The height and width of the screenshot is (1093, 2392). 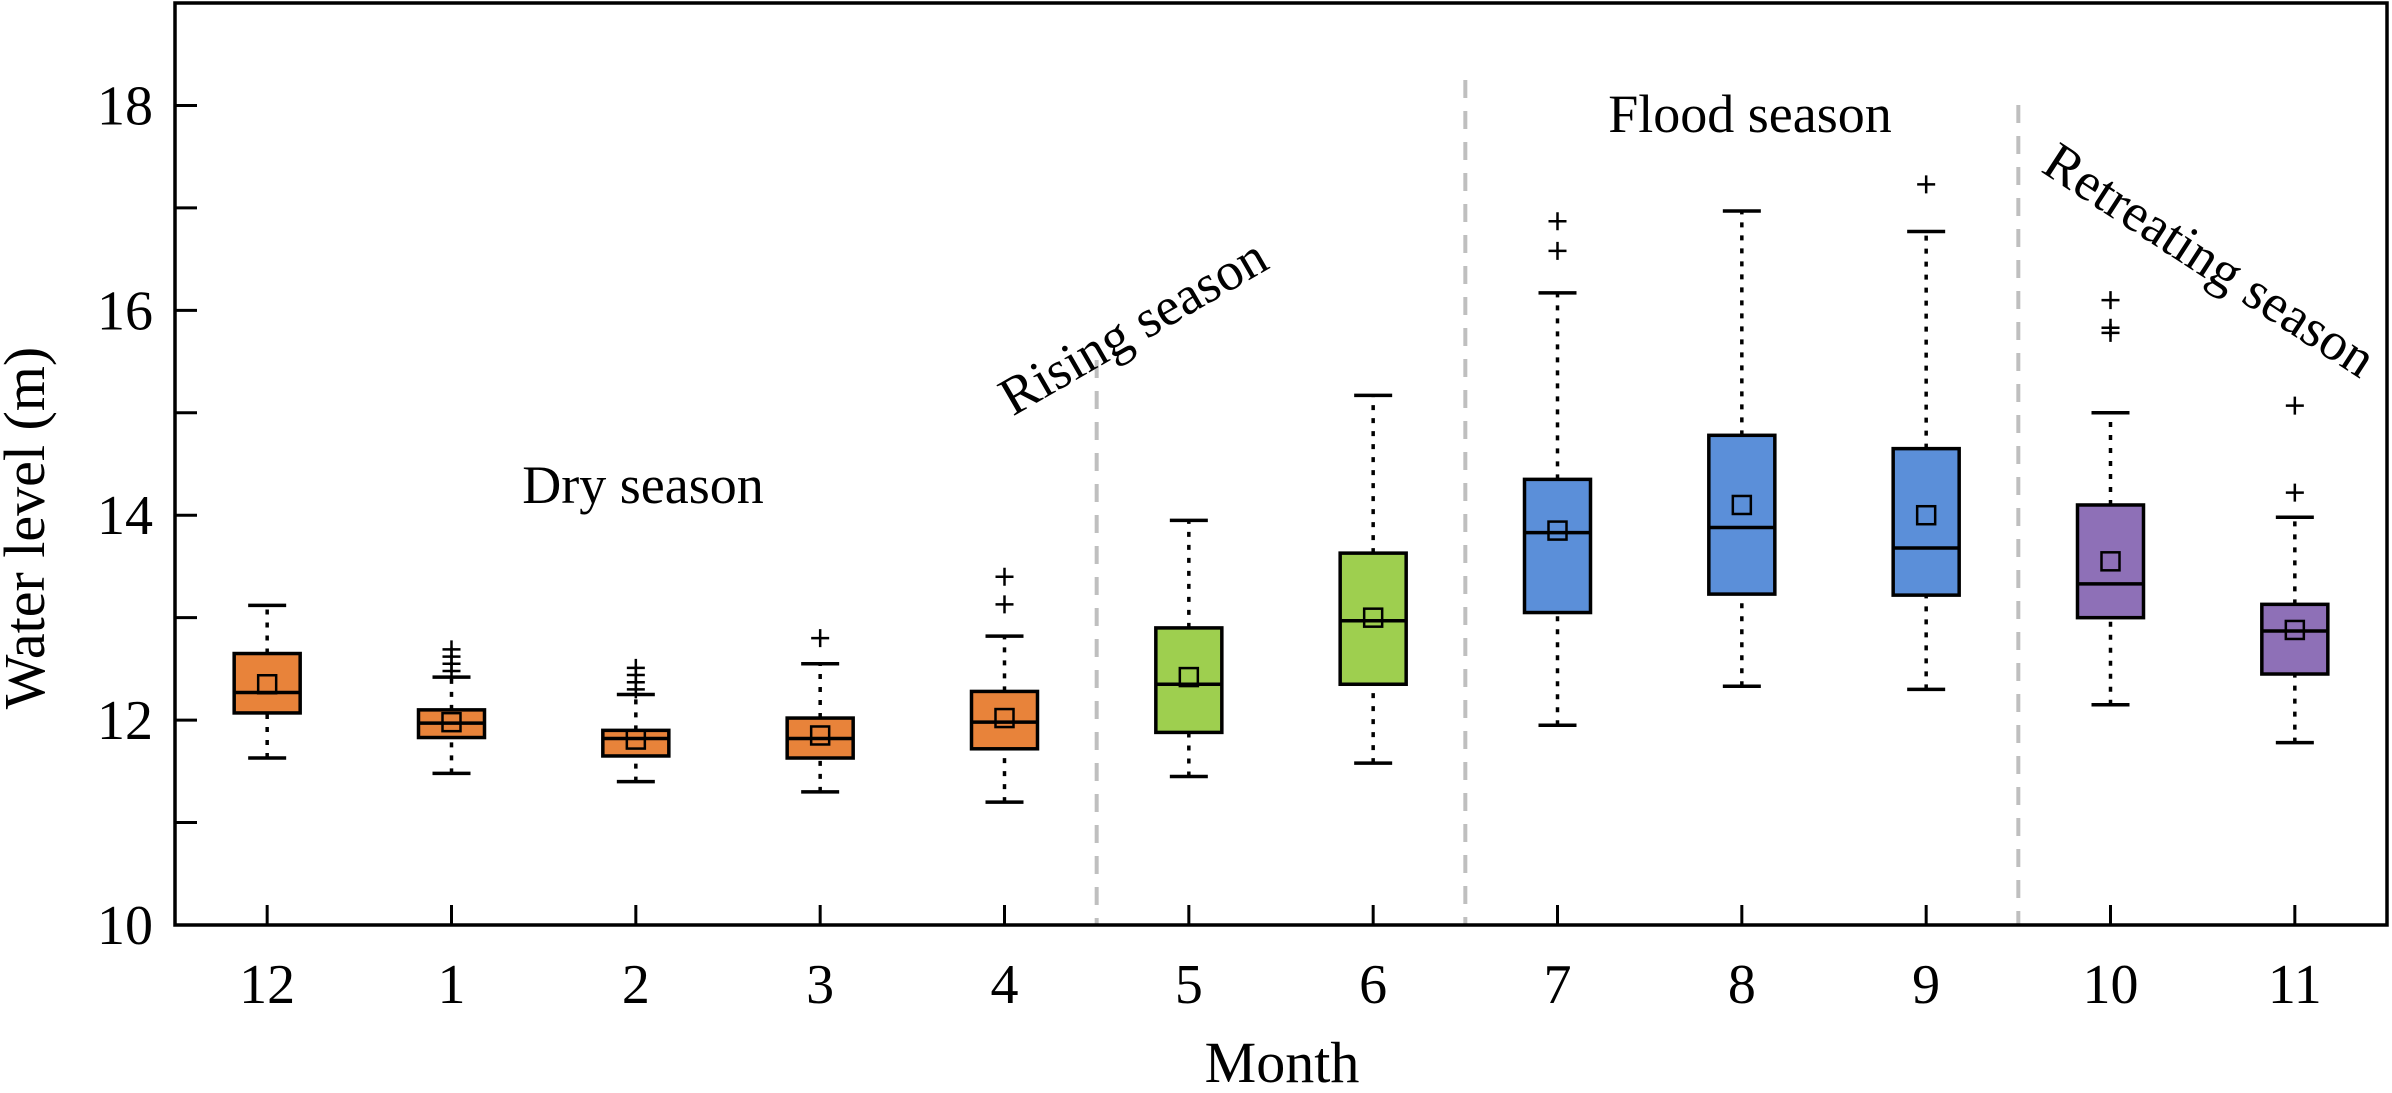 What do you see at coordinates (2209, 260) in the screenshot?
I see `retreating-season-label: Retreating season` at bounding box center [2209, 260].